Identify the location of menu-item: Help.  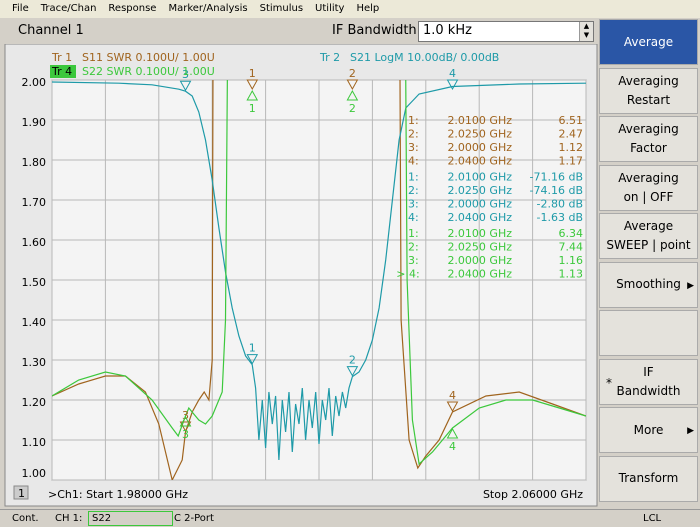
(368, 8).